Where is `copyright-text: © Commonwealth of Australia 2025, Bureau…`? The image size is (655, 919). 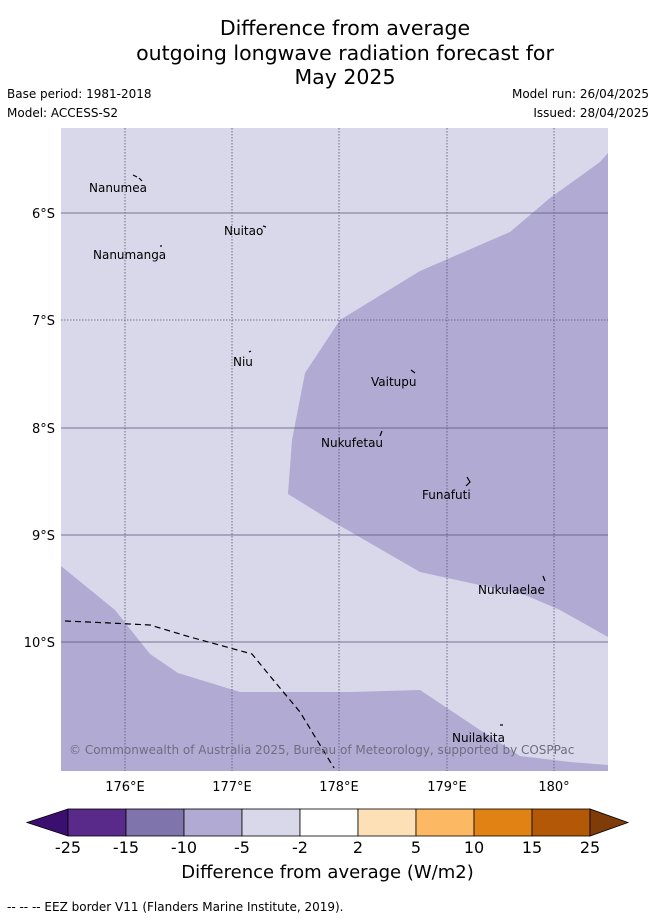 copyright-text: © Commonwealth of Australia 2025, Bureau… is located at coordinates (321, 750).